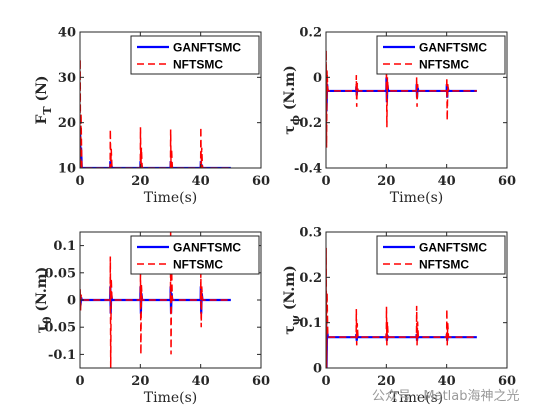  What do you see at coordinates (310, 233) in the screenshot?
I see `y-tick-label: 0.3` at bounding box center [310, 233].